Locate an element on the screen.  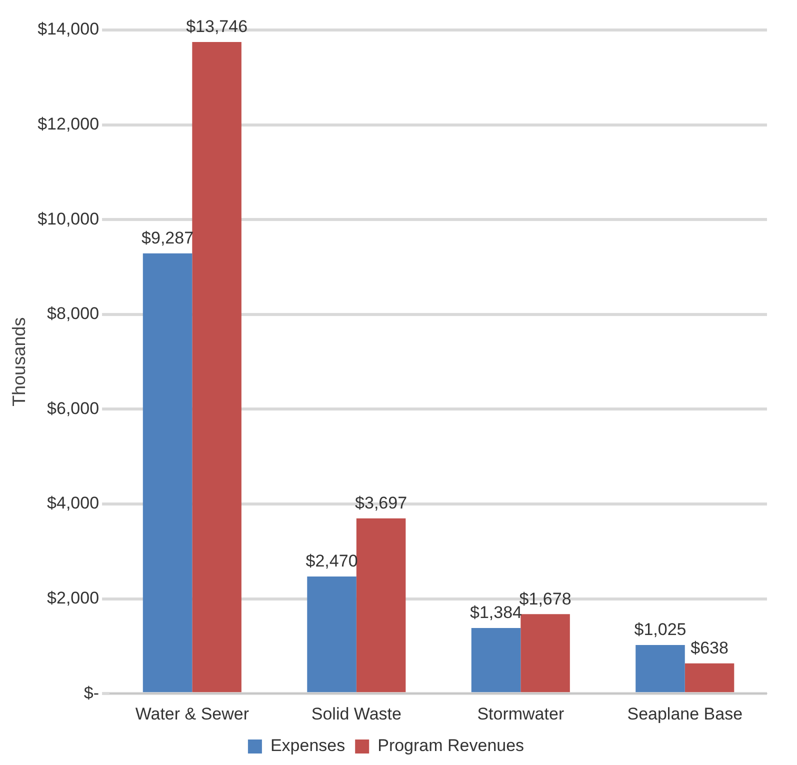
y-tick-label: $10,000 is located at coordinates (69, 218).